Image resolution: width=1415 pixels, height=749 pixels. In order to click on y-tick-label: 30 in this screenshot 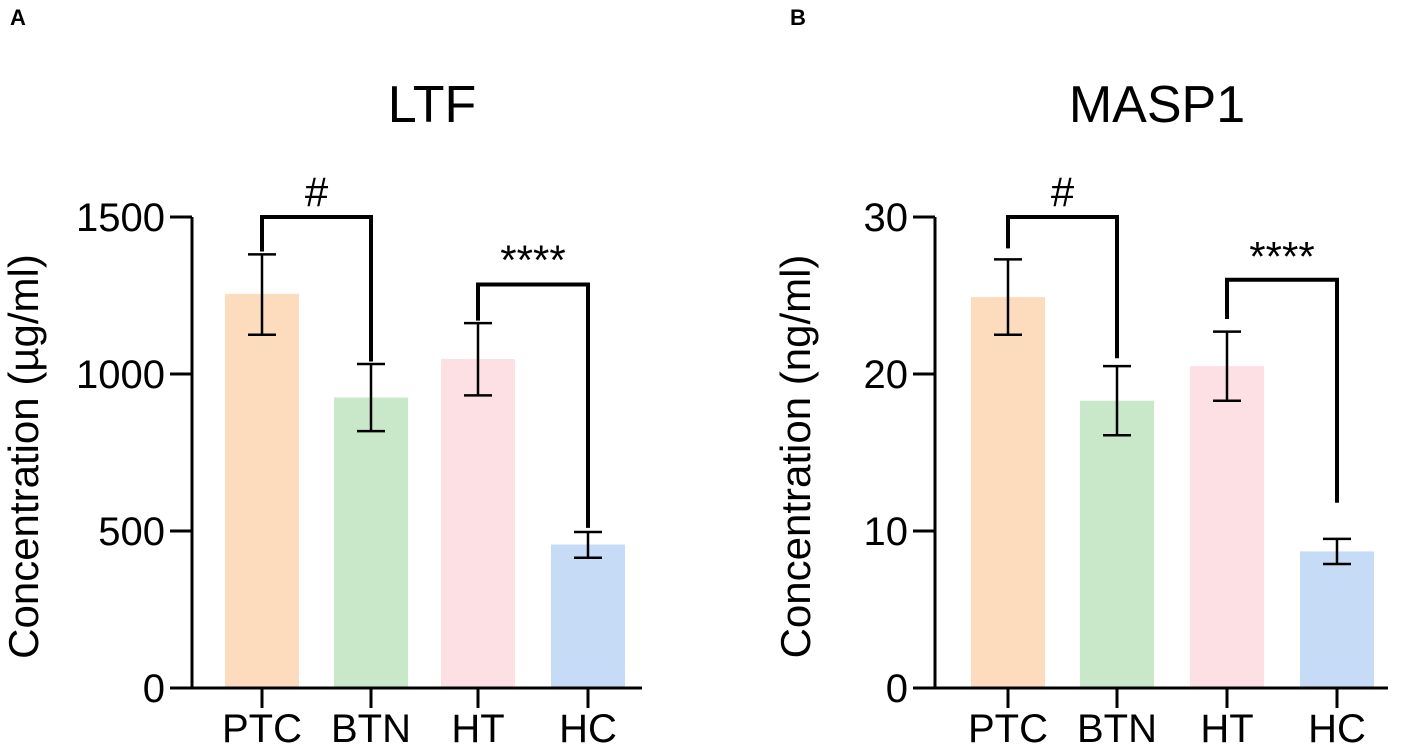, I will do `click(886, 218)`.